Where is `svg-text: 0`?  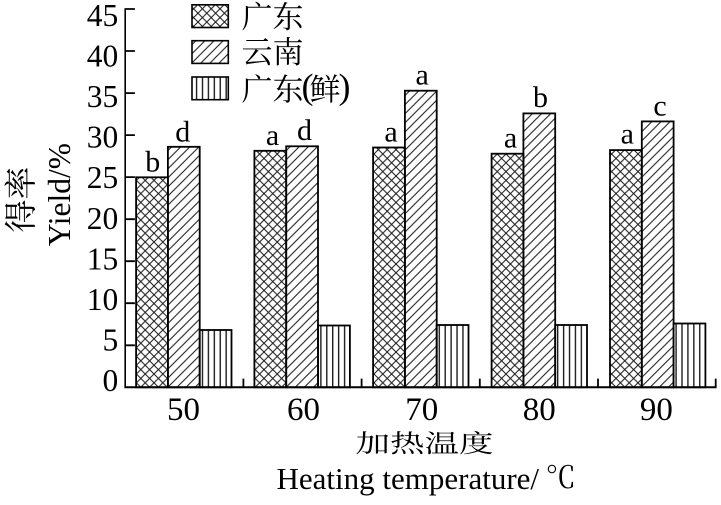
svg-text: 0 is located at coordinates (111, 380).